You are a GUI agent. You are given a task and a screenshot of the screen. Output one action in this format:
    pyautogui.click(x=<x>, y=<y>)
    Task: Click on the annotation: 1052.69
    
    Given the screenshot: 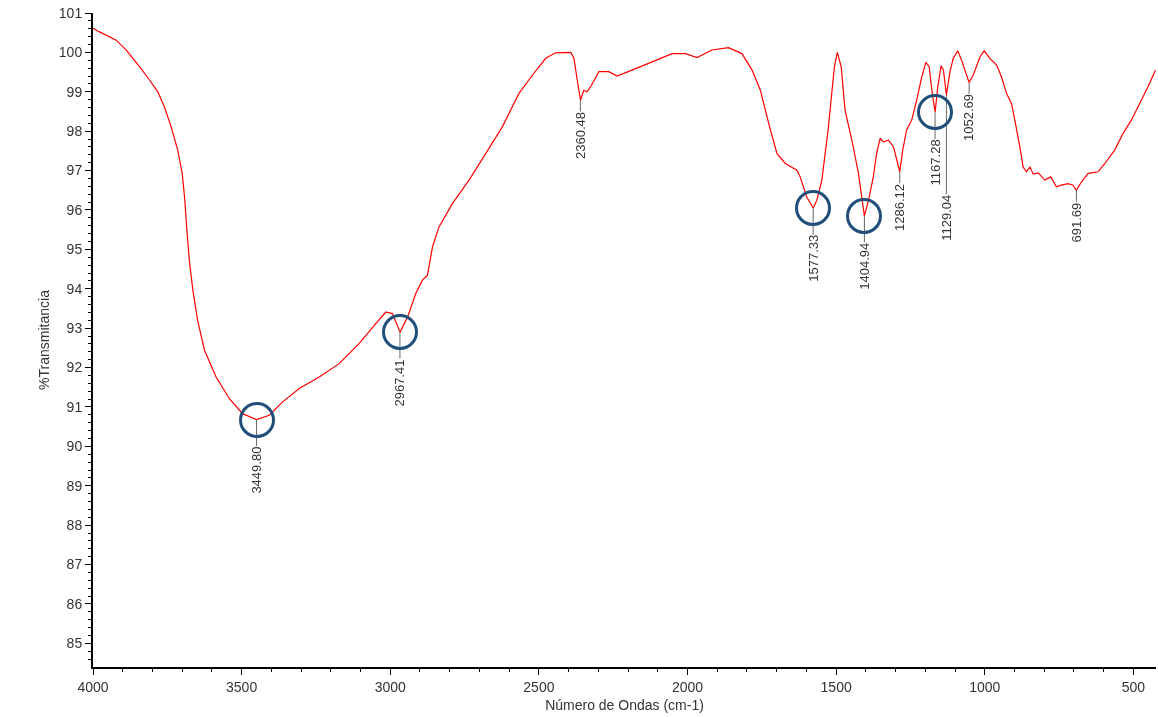 What is the action you would take?
    pyautogui.click(x=969, y=117)
    